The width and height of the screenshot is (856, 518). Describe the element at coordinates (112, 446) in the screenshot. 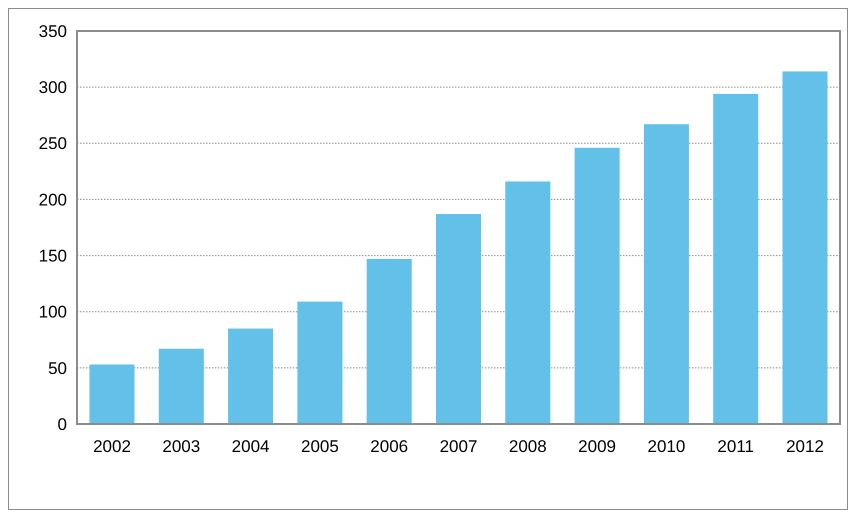

I see `x-tick-label: 2002` at that location.